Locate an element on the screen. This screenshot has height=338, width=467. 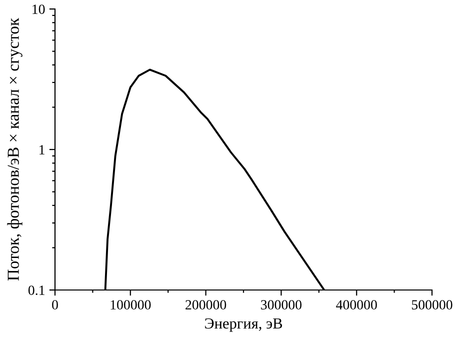
x-axis-title: Энергия, эВ is located at coordinates (243, 325).